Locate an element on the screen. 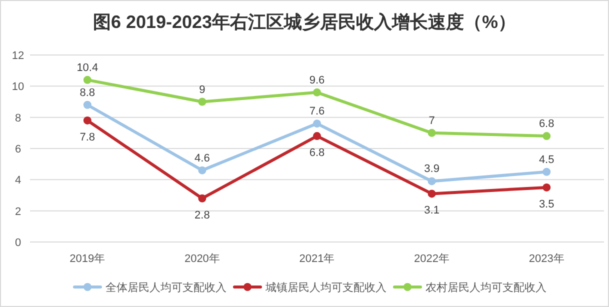  data-label: 2.8 is located at coordinates (202, 215).